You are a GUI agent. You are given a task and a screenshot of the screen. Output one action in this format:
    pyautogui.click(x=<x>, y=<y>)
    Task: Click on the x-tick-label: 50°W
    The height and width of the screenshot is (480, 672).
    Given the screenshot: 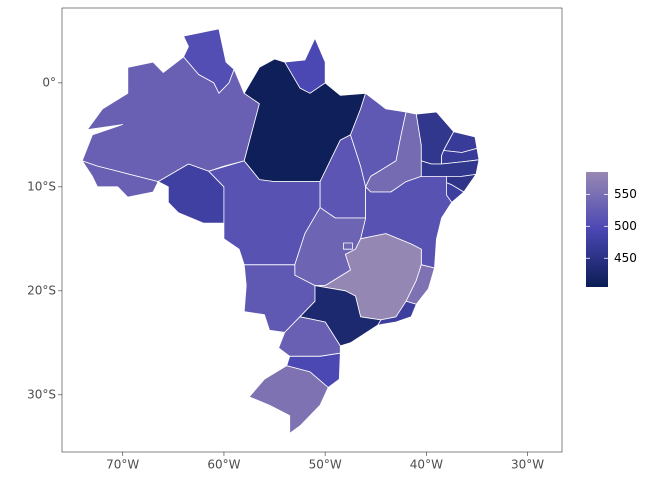 What is the action you would take?
    pyautogui.click(x=325, y=465)
    